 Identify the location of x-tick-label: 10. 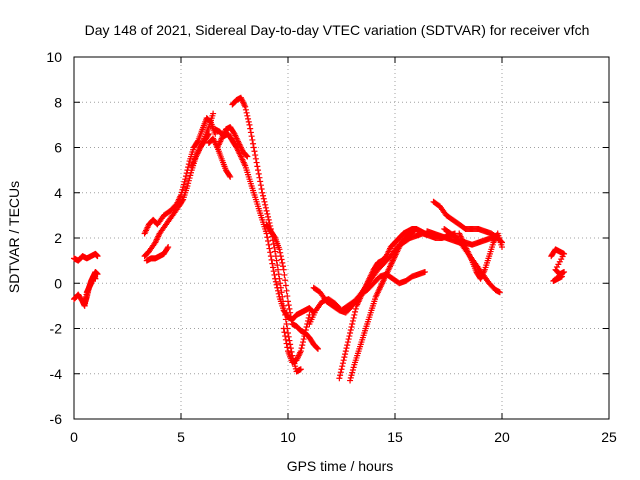
(288, 437).